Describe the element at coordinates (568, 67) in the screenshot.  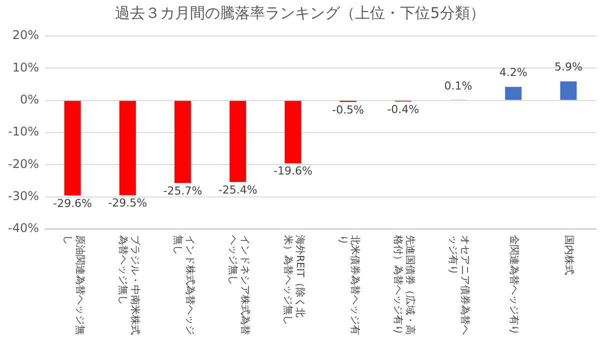
I see `data-label: 5.9%` at that location.